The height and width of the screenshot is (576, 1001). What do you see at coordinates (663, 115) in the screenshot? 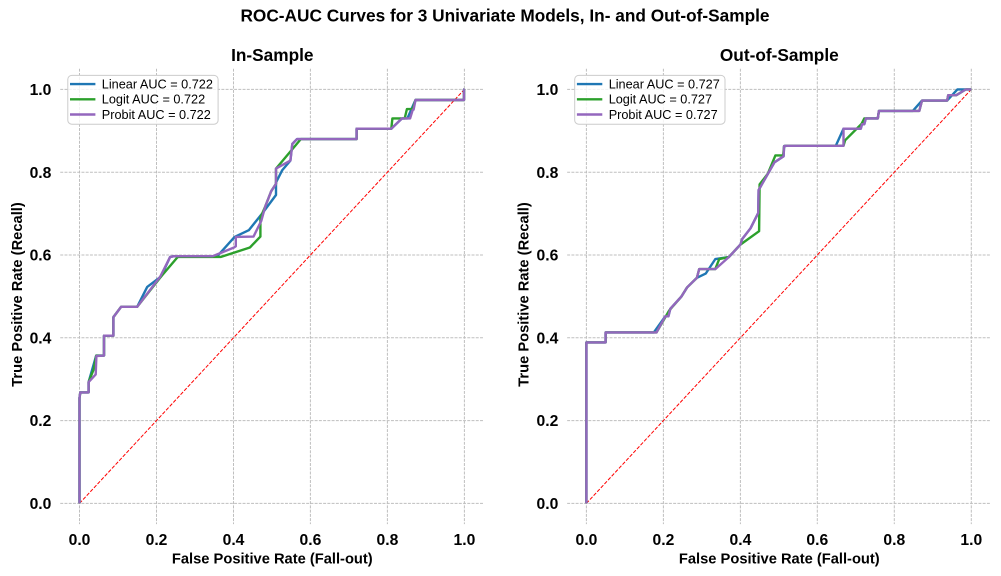
I see `svg-text: Probit AUC = 0.727` at bounding box center [663, 115].